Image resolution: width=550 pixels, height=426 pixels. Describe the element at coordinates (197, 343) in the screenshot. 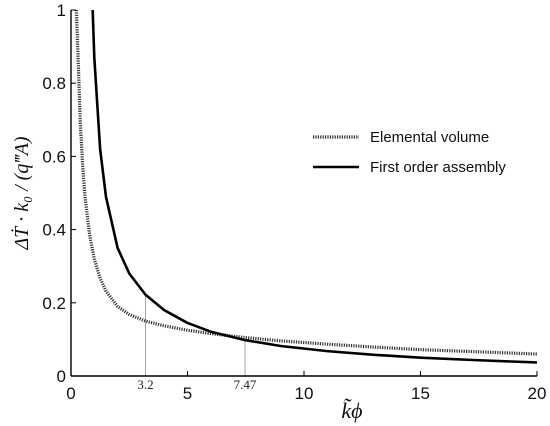

I see `reference-lines: 3.2 7.47` at that location.